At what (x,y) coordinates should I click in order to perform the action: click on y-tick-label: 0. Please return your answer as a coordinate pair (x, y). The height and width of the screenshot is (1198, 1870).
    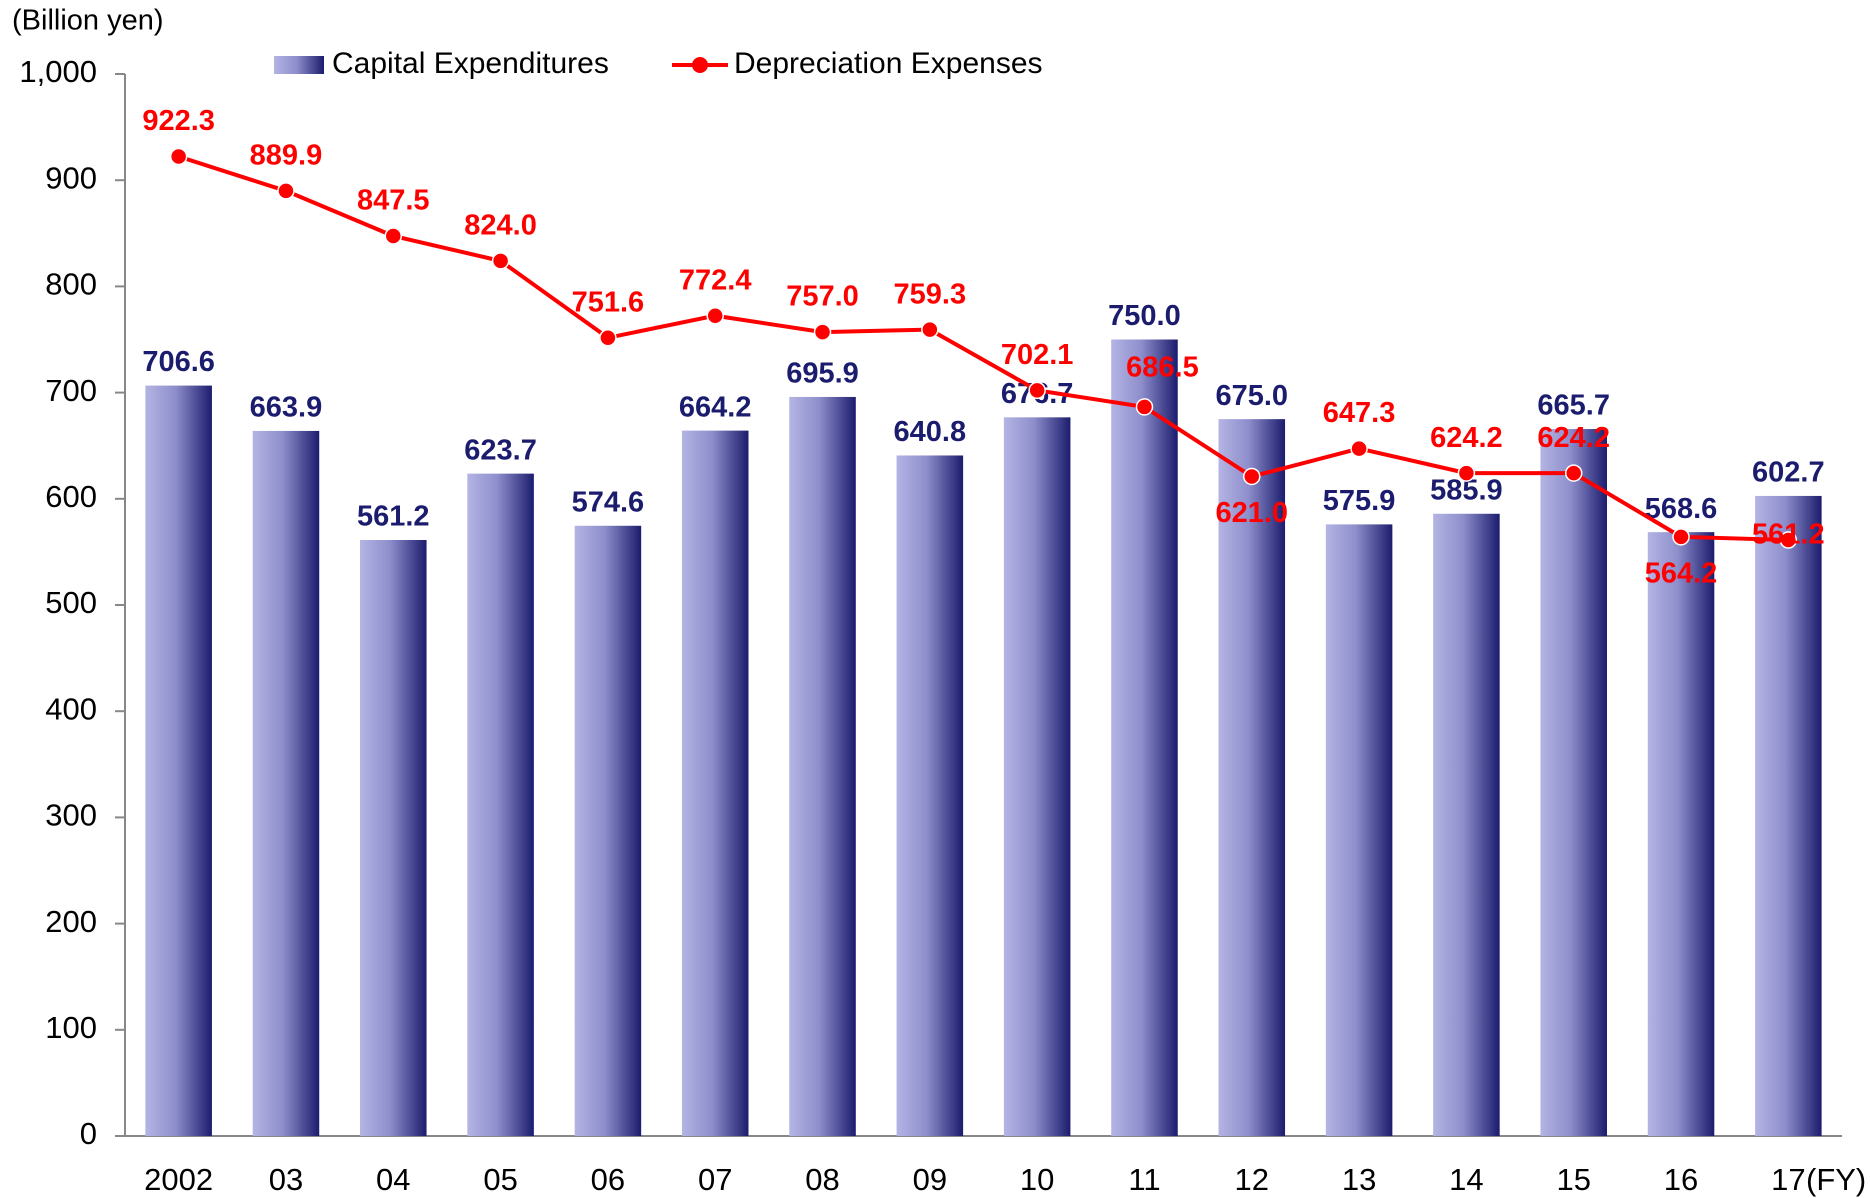
    Looking at the image, I should click on (88, 1133).